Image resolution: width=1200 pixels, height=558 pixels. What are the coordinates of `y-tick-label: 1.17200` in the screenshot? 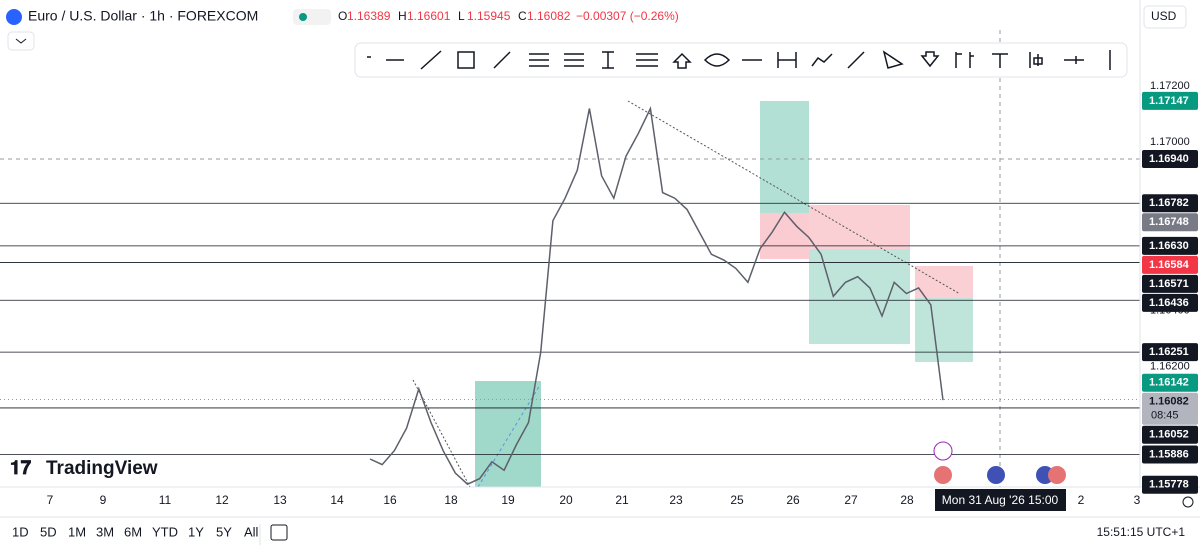 It's located at (1170, 86).